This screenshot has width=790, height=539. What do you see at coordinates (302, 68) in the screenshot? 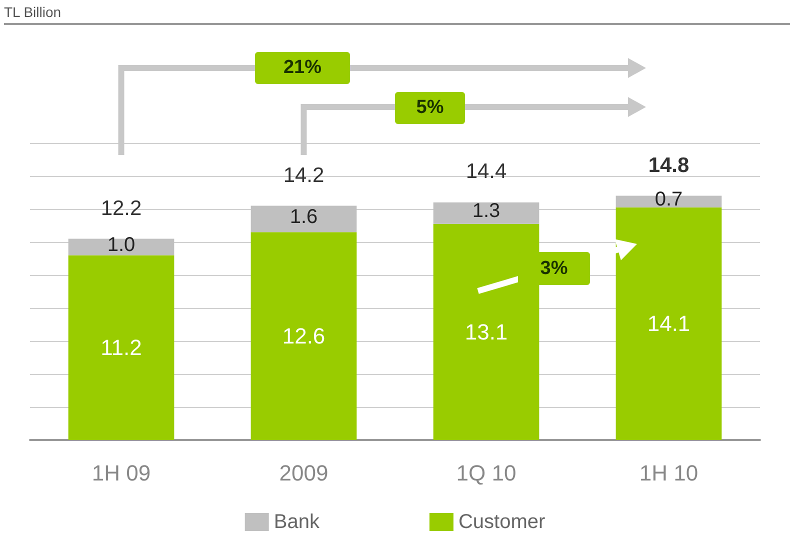
I see `text: 21%` at bounding box center [302, 68].